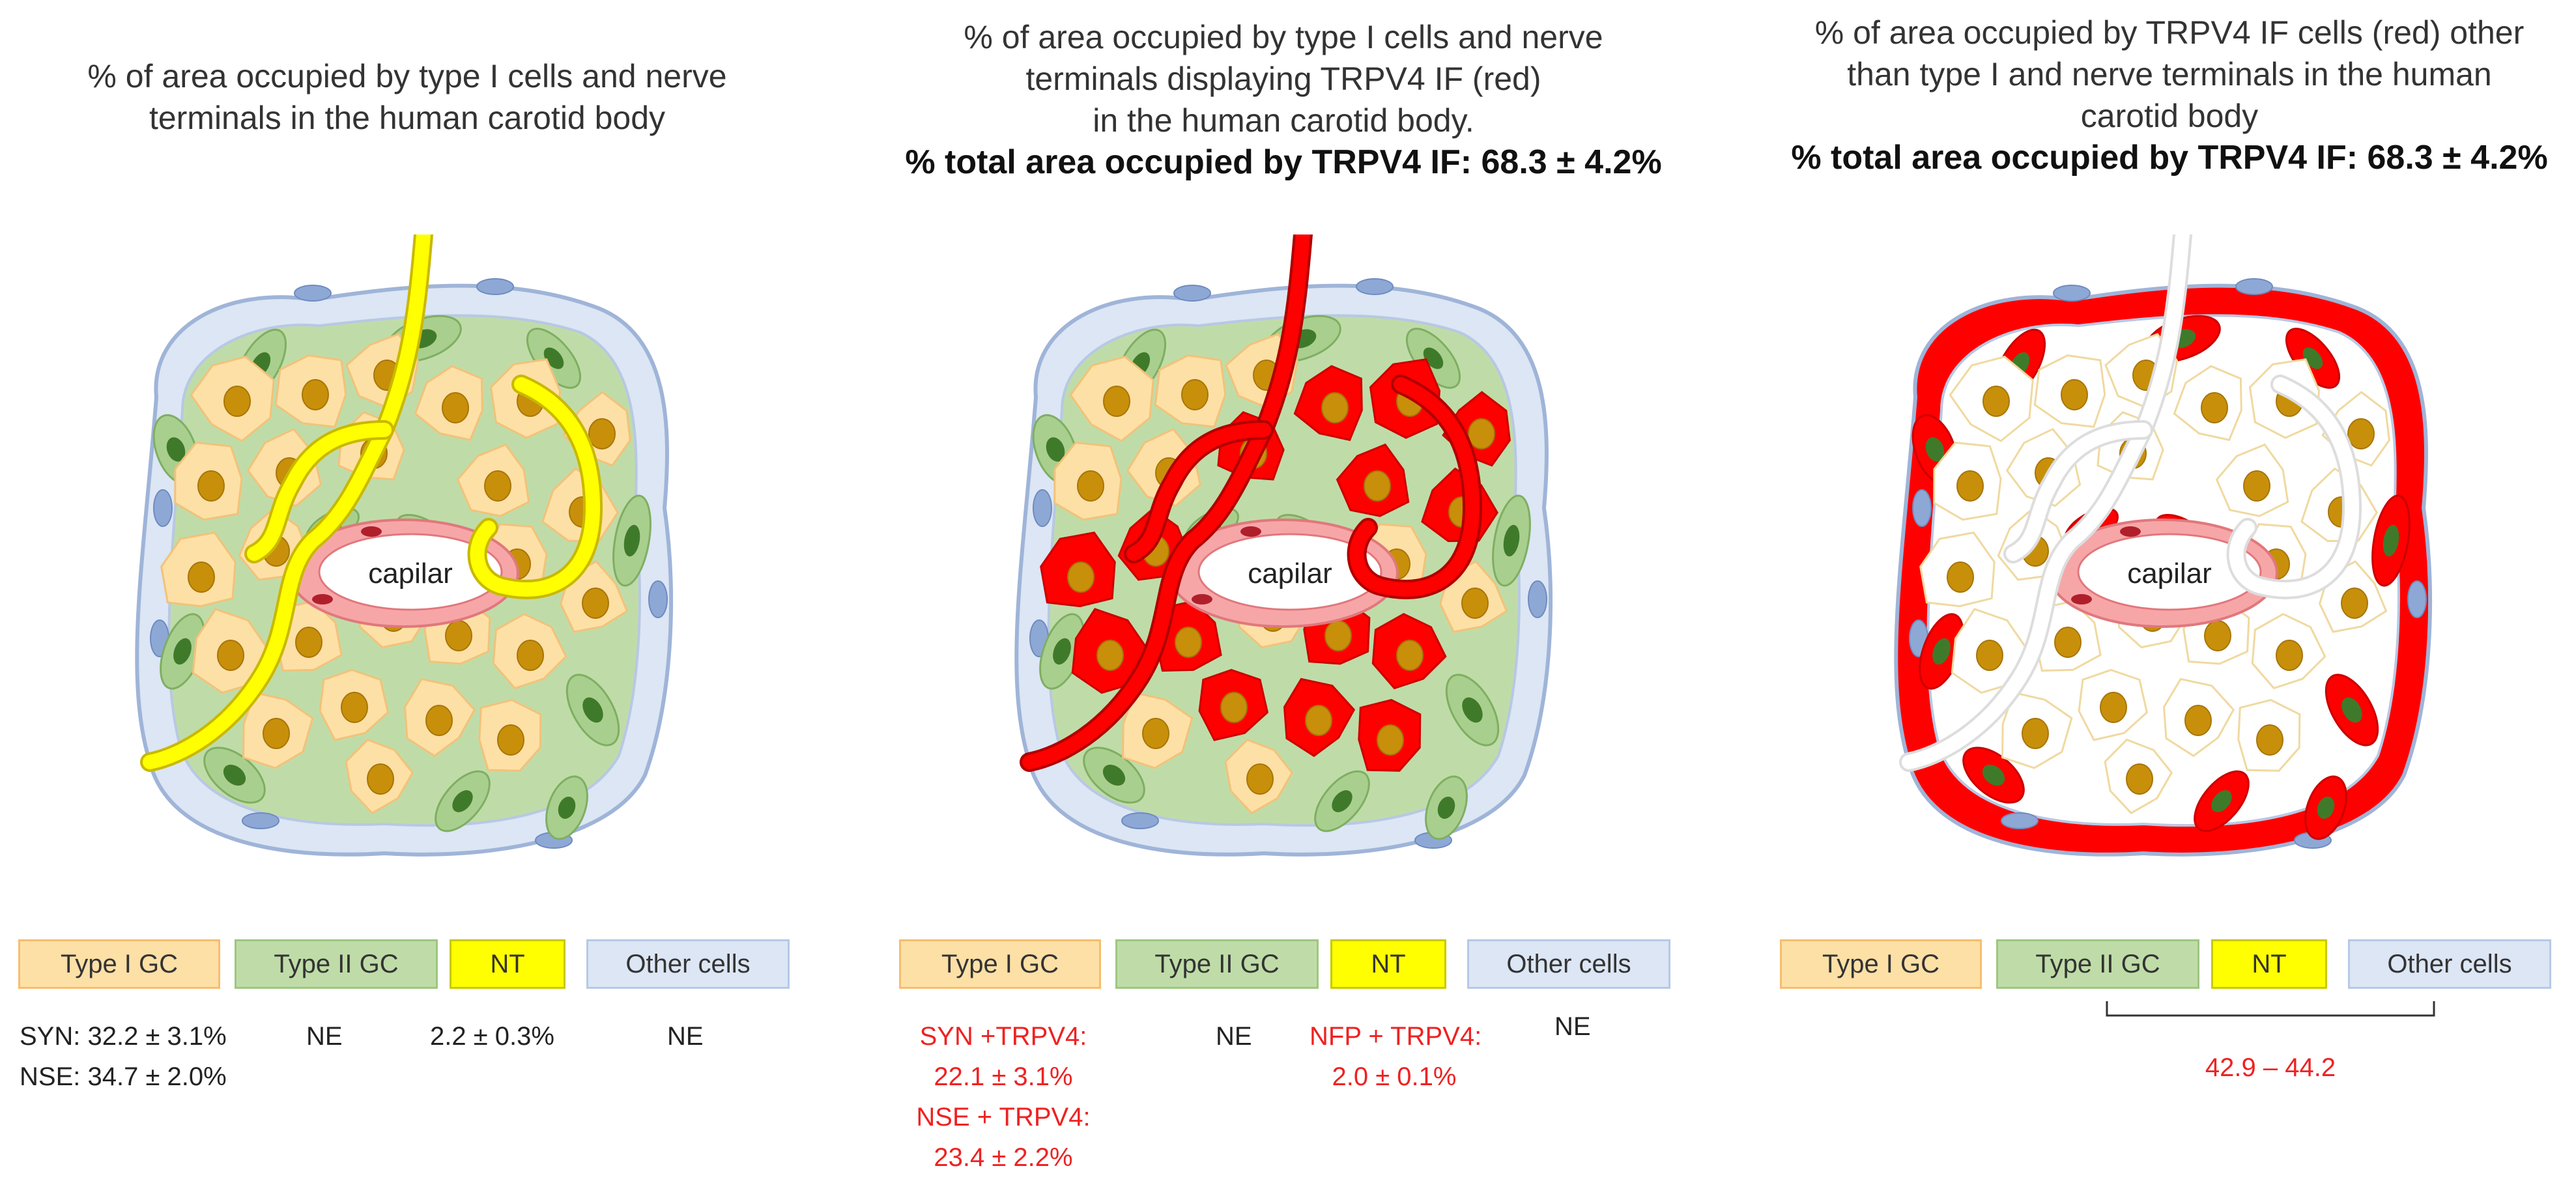 The width and height of the screenshot is (2576, 1194). Describe the element at coordinates (1283, 79) in the screenshot. I see `panel2-title-line-2: terminals displaying TRPV4 IF (red)` at that location.